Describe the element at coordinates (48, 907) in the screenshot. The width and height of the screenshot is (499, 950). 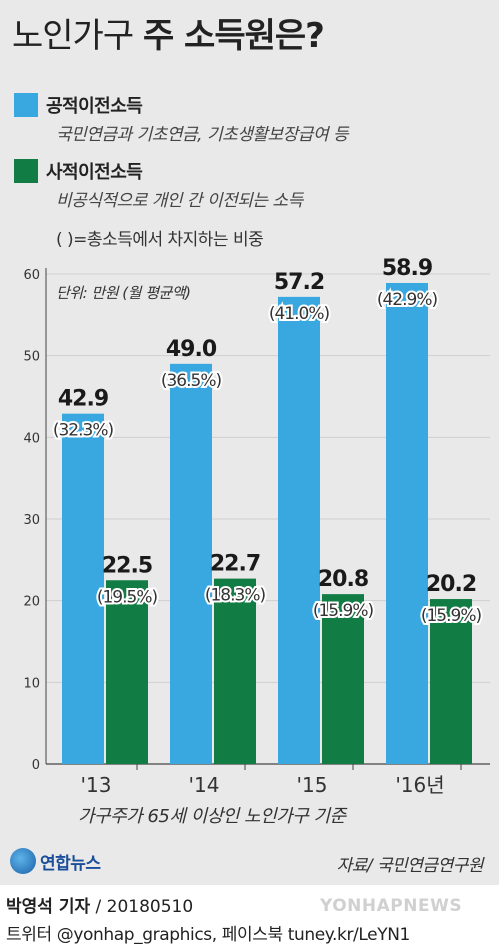
I see `reporter-name: 박영석 기자` at that location.